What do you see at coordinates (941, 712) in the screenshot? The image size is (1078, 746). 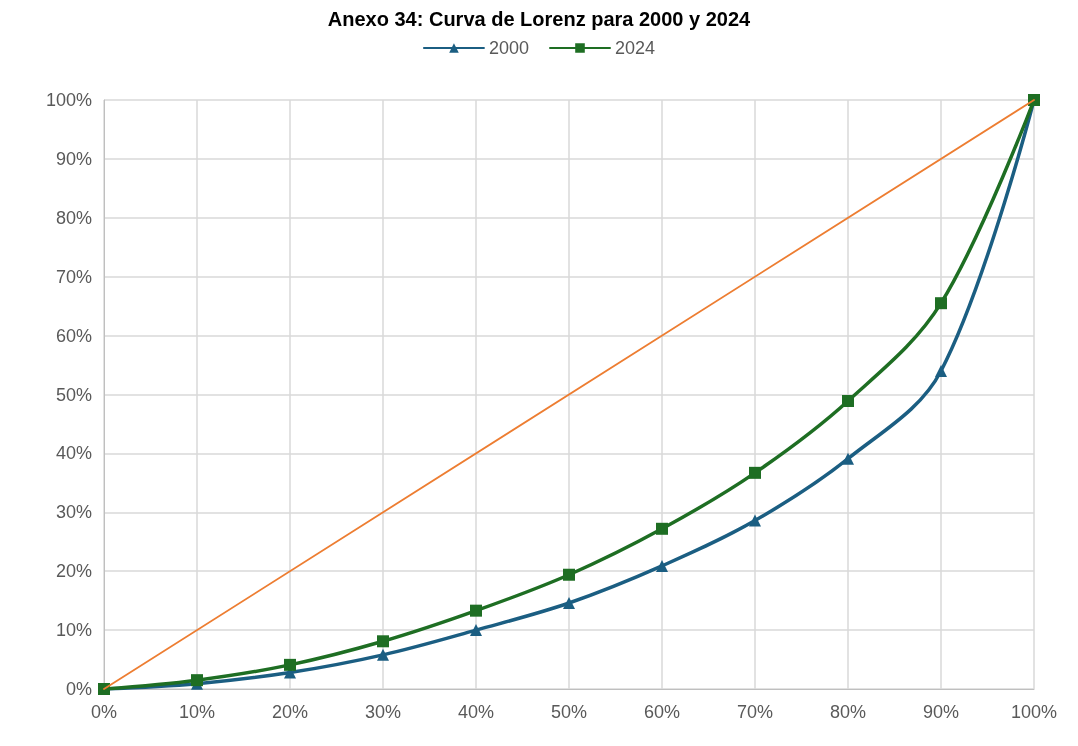 I see `x-tick-label: 90%` at bounding box center [941, 712].